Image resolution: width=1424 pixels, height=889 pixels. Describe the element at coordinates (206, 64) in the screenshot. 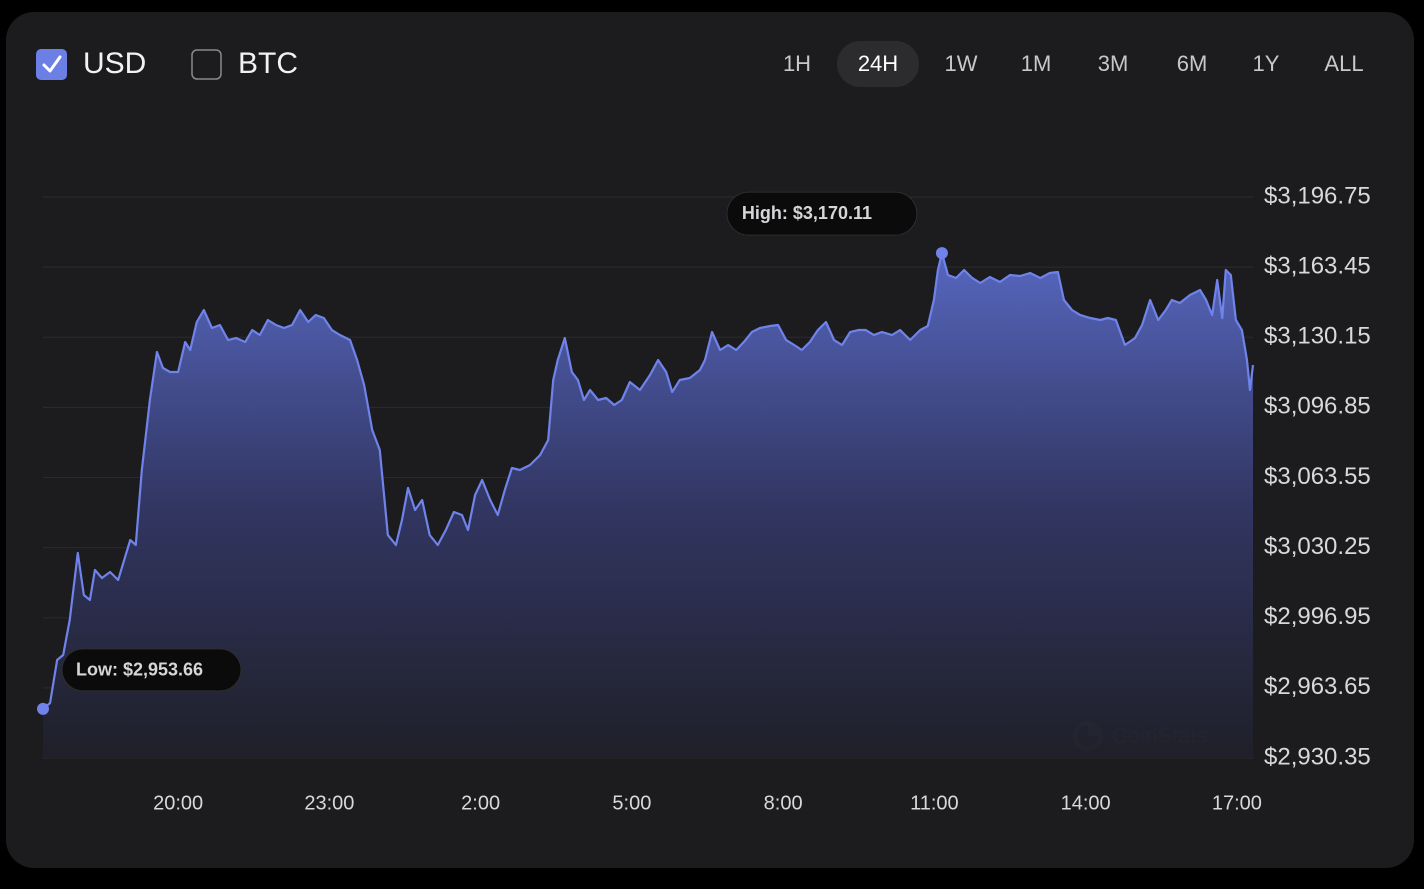

I see `checkbox` at that location.